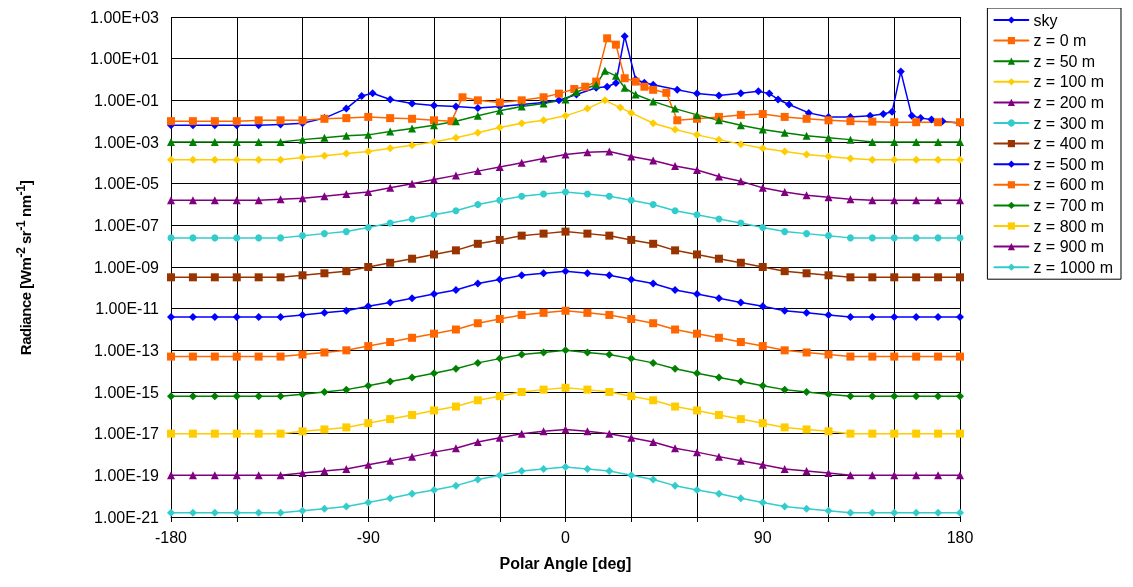 This screenshot has height=587, width=1133. I want to click on y-tick-label: 1.00E-19, so click(127, 475).